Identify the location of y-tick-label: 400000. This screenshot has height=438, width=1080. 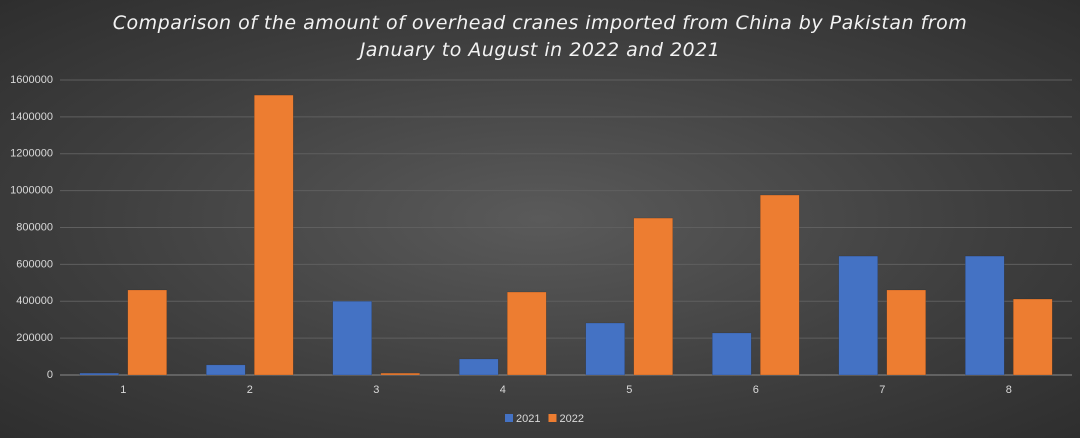
(34, 301).